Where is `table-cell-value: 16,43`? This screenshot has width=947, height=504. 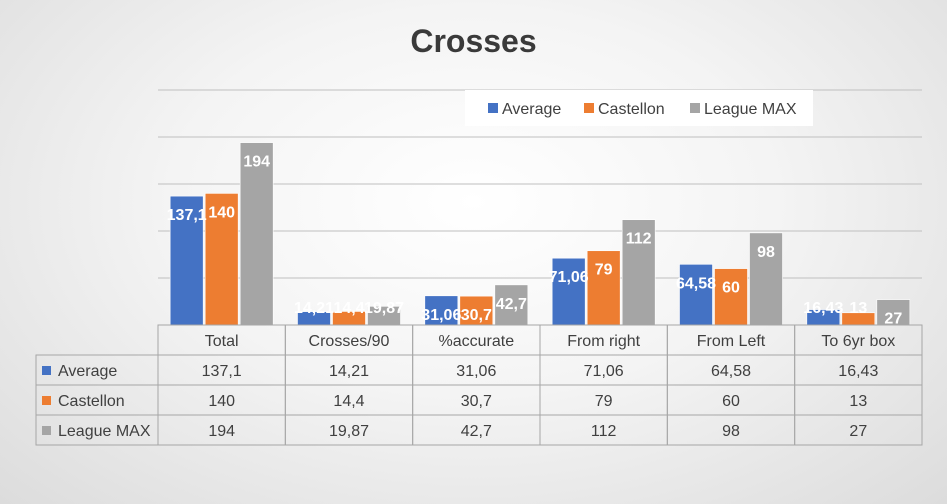
table-cell-value: 16,43 is located at coordinates (858, 371).